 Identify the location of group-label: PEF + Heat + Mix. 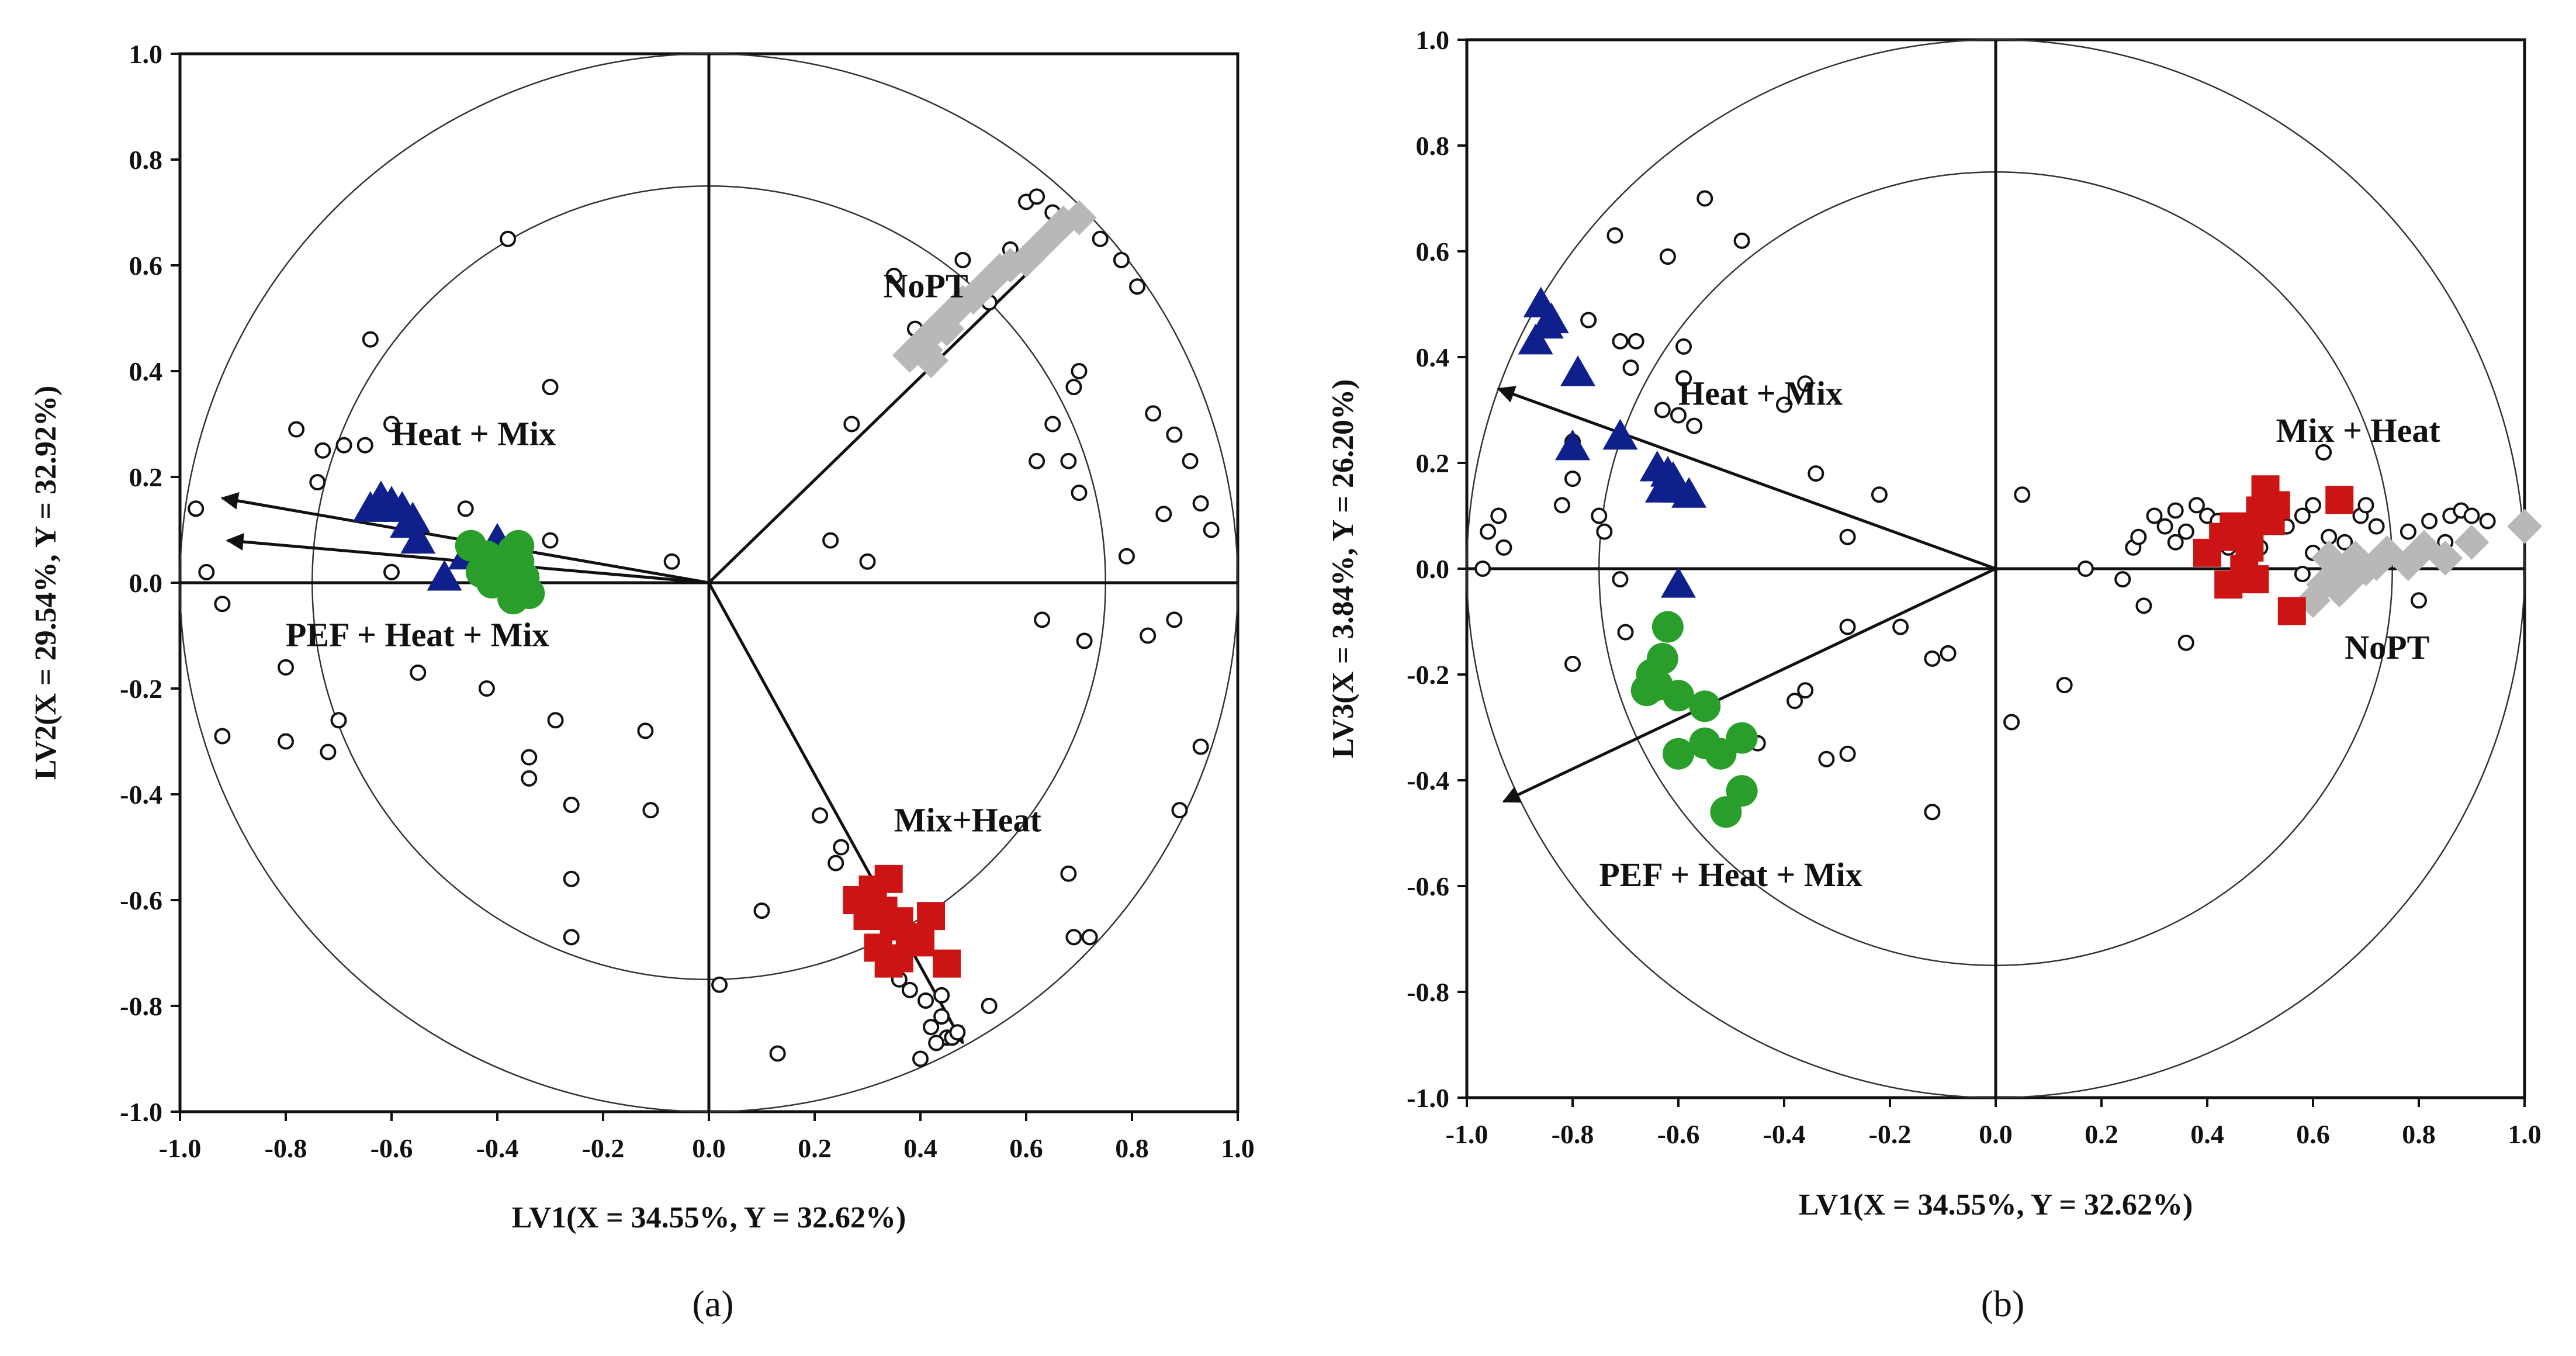
(1730, 875).